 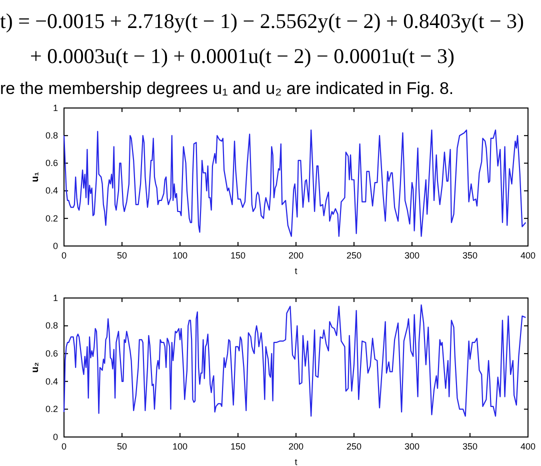 I want to click on text: t) = −0.0015 + 2.718y(t − 1) − 2.5562y(t − 2) + 0.8403y(t − 3), so click(x=262, y=21).